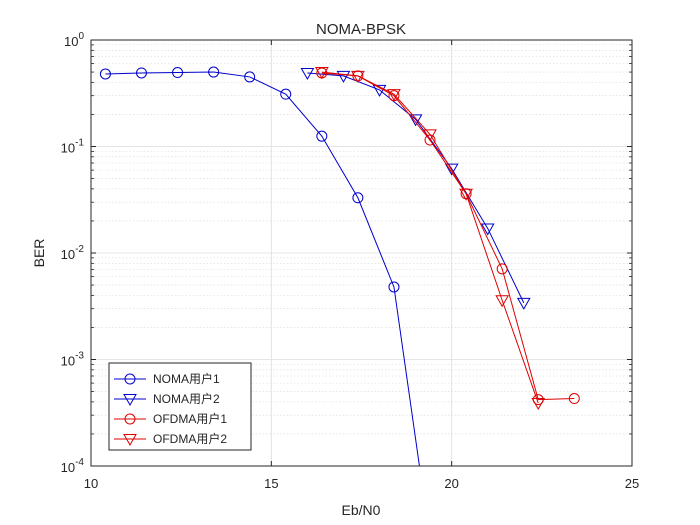  Describe the element at coordinates (632, 483) in the screenshot. I see `x-tick-label: 25` at that location.